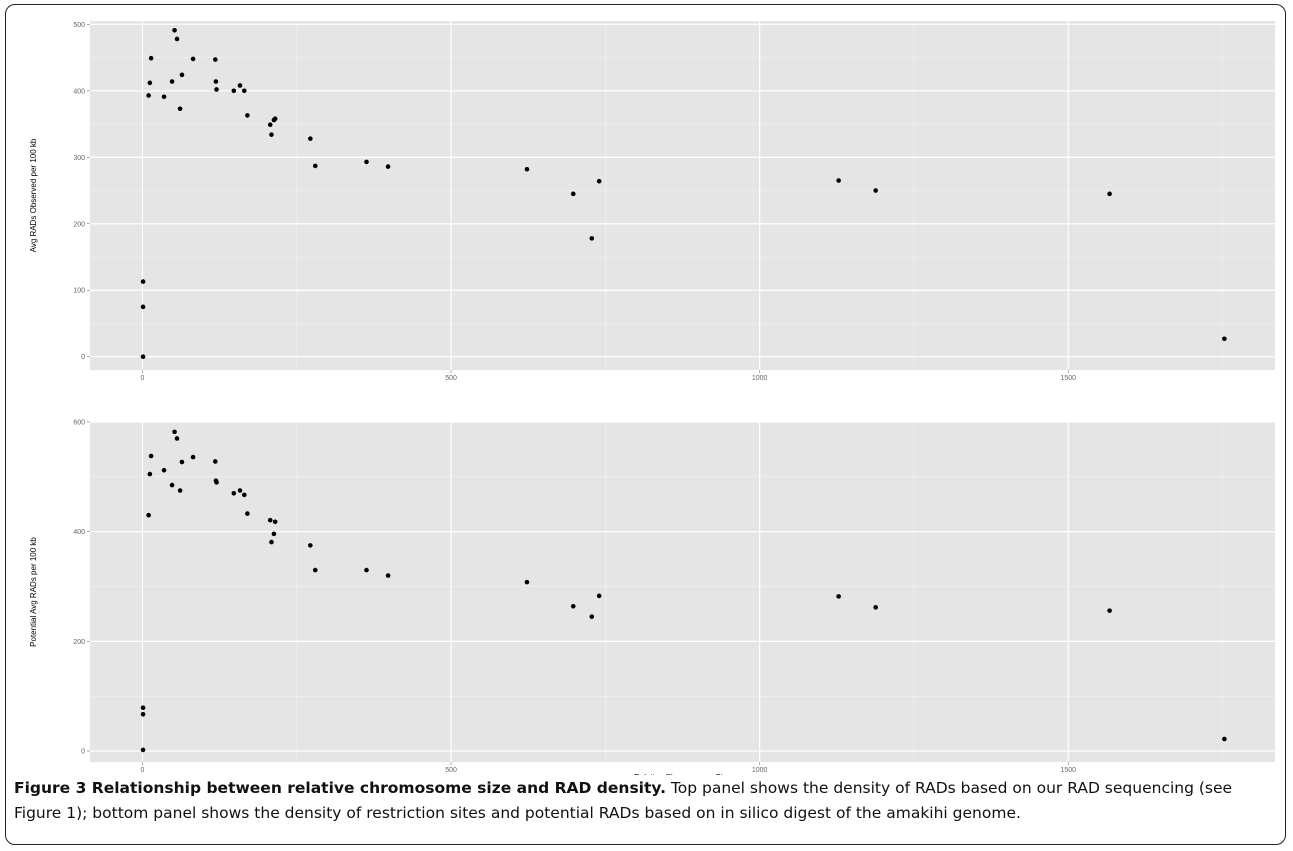 This screenshot has height=851, width=1293. Describe the element at coordinates (79, 642) in the screenshot. I see `bottom-y-tick-label: 200` at that location.